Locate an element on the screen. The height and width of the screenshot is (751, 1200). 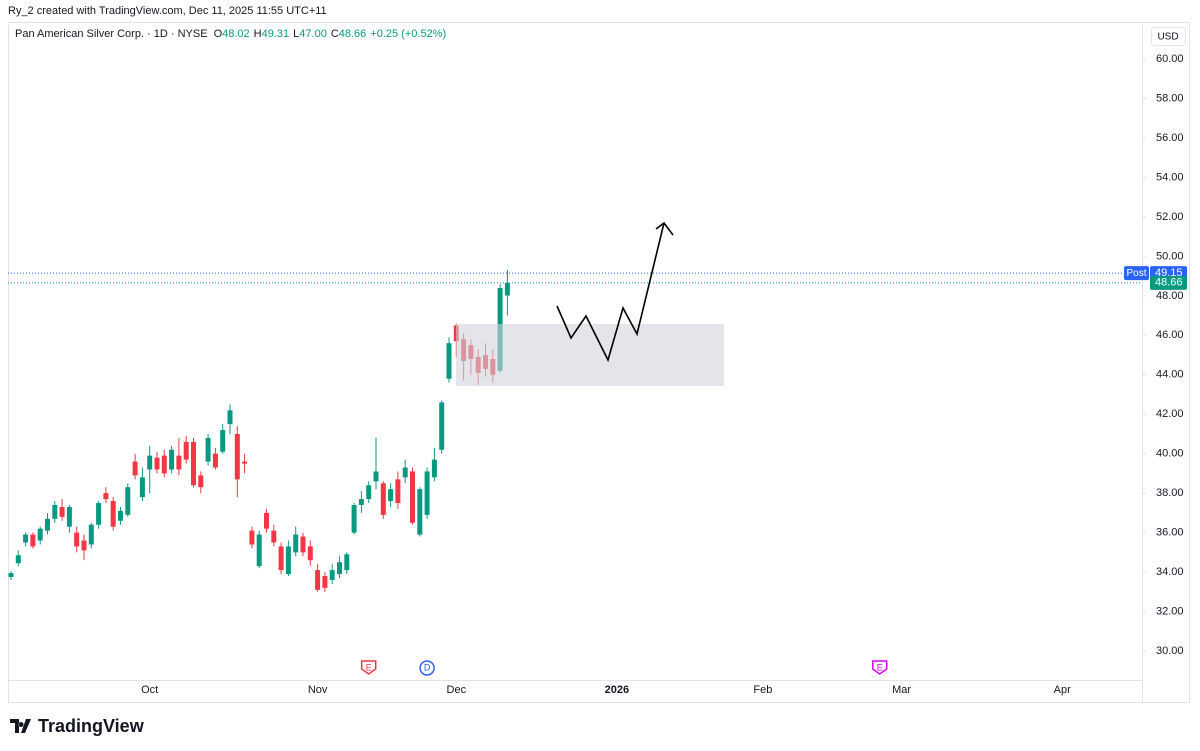
y-tick-label: 46.00 is located at coordinates (1170, 335).